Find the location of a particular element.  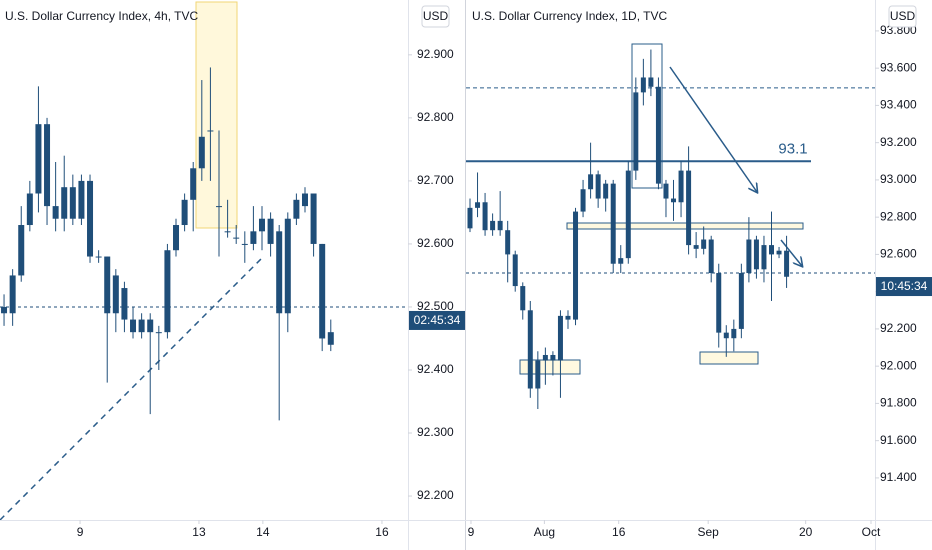

y-tick-label: 92.300 is located at coordinates (435, 432).